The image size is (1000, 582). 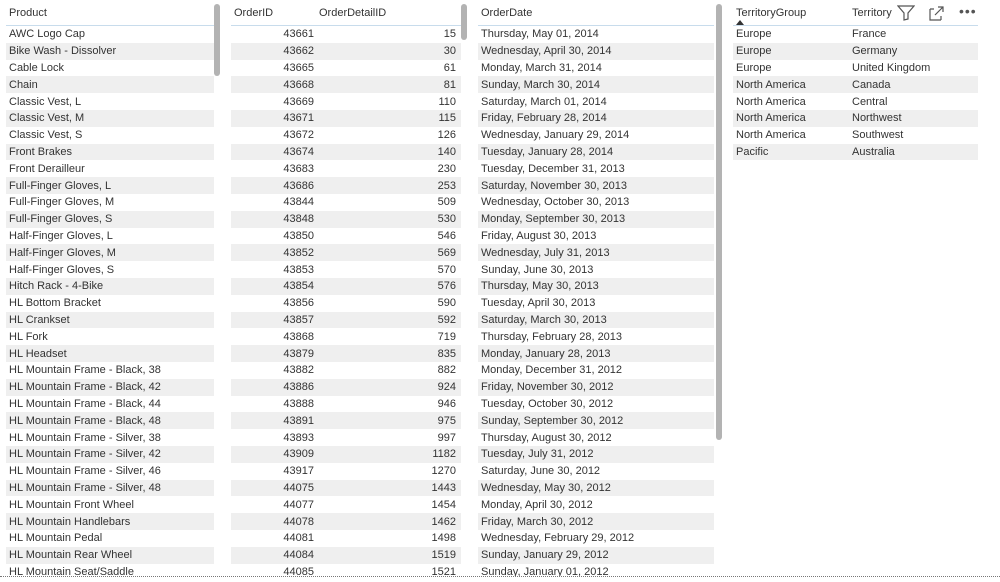 What do you see at coordinates (596, 303) in the screenshot?
I see `table-row: Tuesday, April 30, 2013` at bounding box center [596, 303].